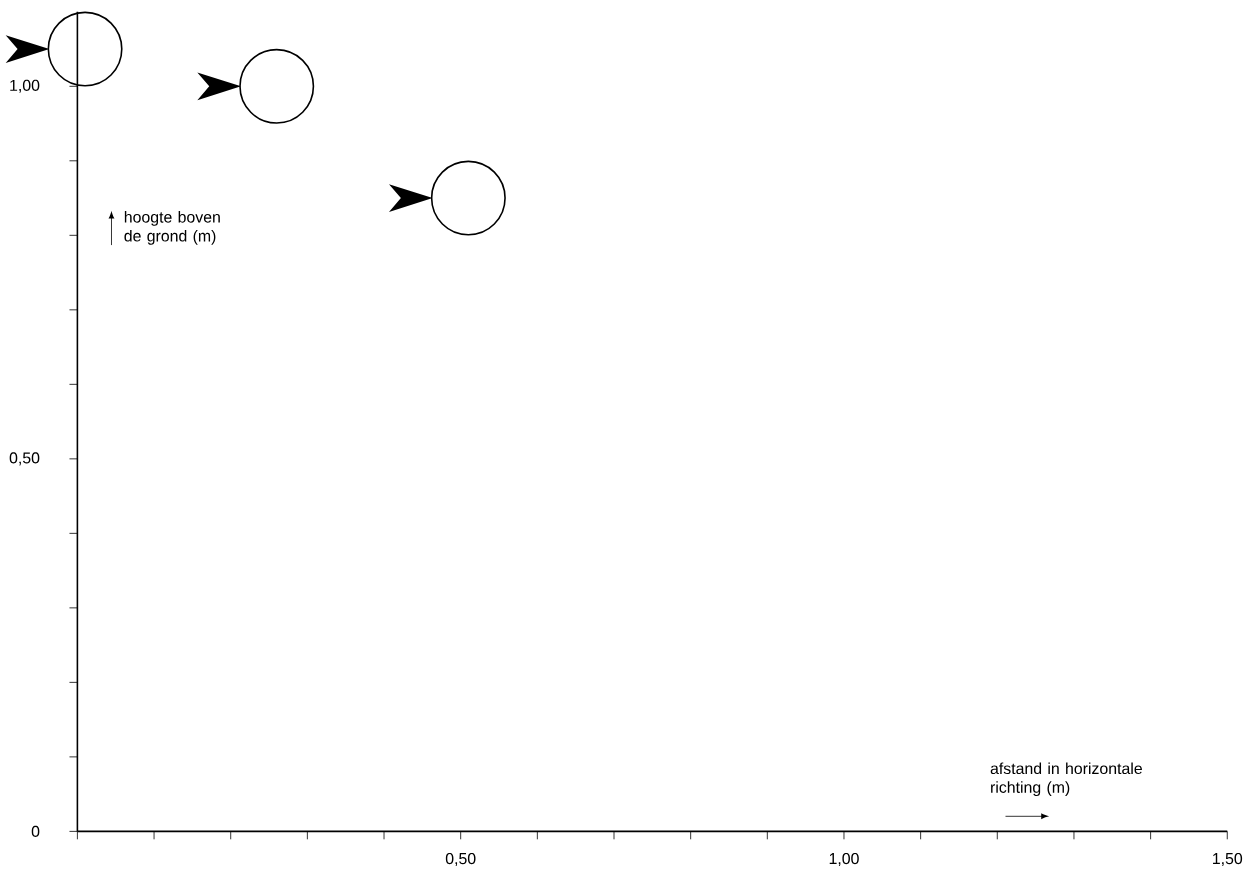 Image resolution: width=1248 pixels, height=880 pixels. What do you see at coordinates (1066, 779) in the screenshot?
I see `x-axis-title: afstand in horizontale richting (m)` at bounding box center [1066, 779].